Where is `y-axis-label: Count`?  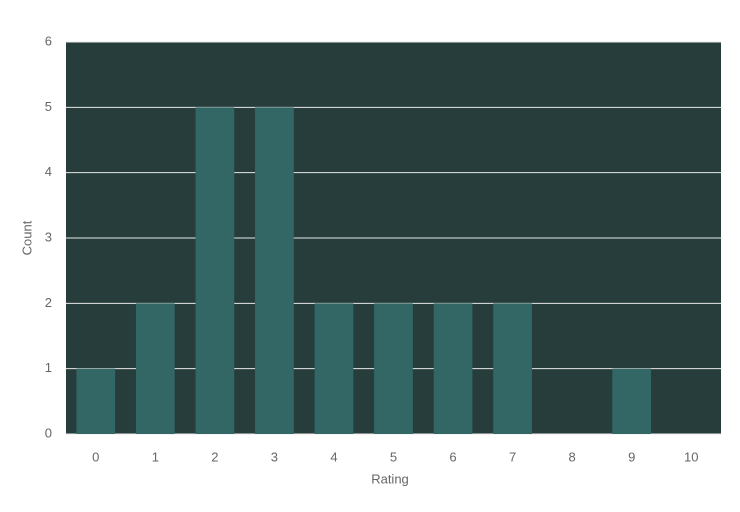 y-axis-label: Count is located at coordinates (26, 237).